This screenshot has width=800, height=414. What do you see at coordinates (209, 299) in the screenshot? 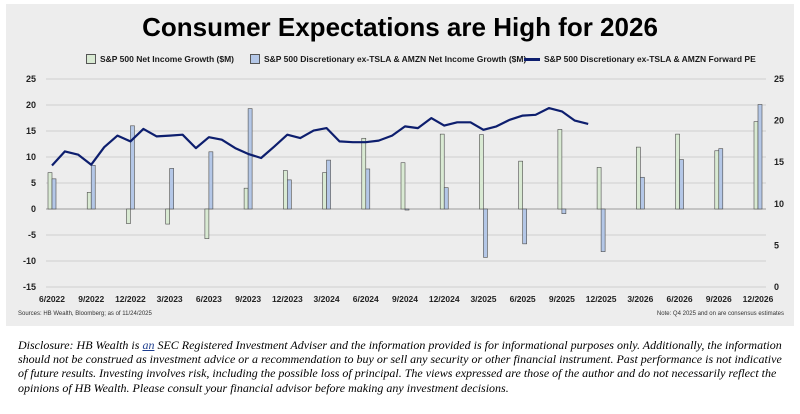
I see `x-axis-tick: 6/2023` at bounding box center [209, 299].